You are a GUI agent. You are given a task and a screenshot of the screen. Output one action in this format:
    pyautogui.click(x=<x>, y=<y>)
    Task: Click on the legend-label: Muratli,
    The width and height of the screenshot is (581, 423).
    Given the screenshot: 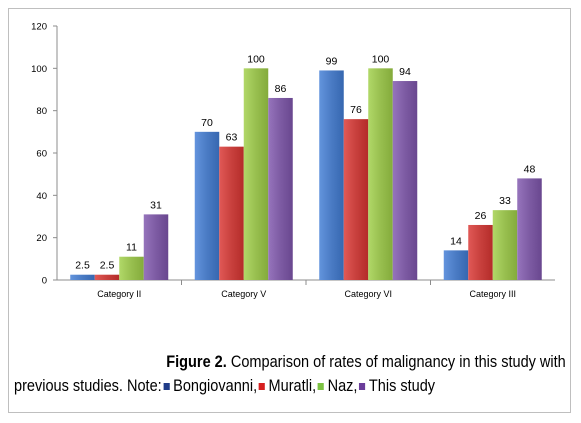 What is the action you would take?
    pyautogui.click(x=292, y=386)
    